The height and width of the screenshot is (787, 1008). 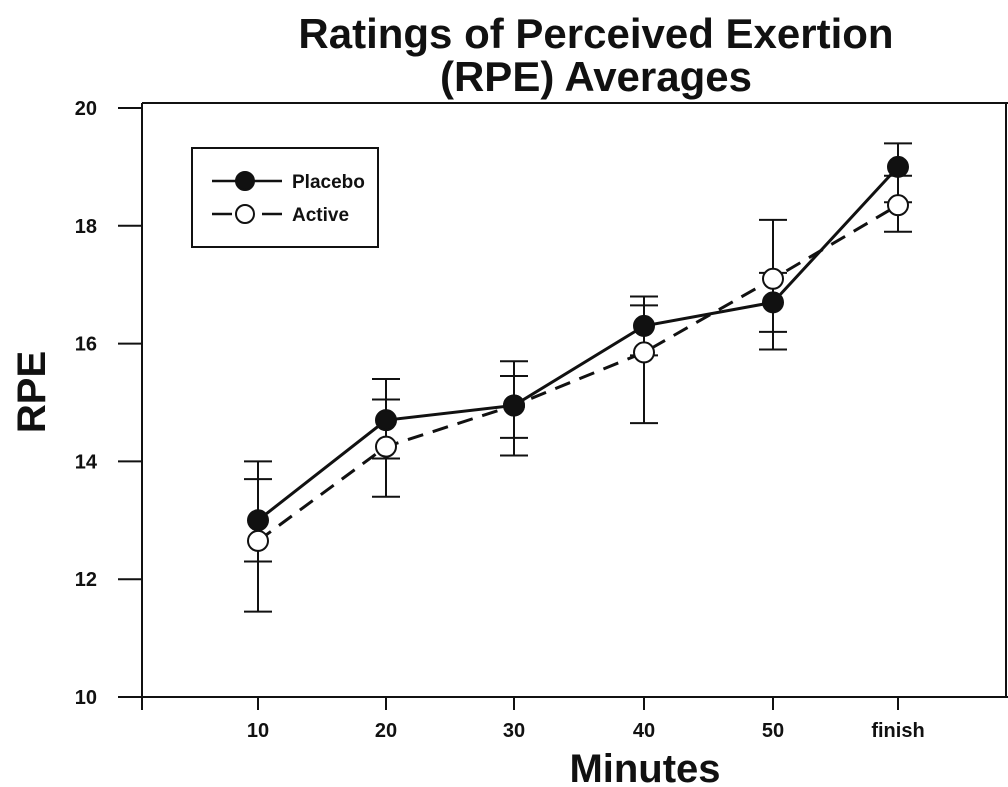 I want to click on y-tick-label-14: 14, so click(x=86, y=462).